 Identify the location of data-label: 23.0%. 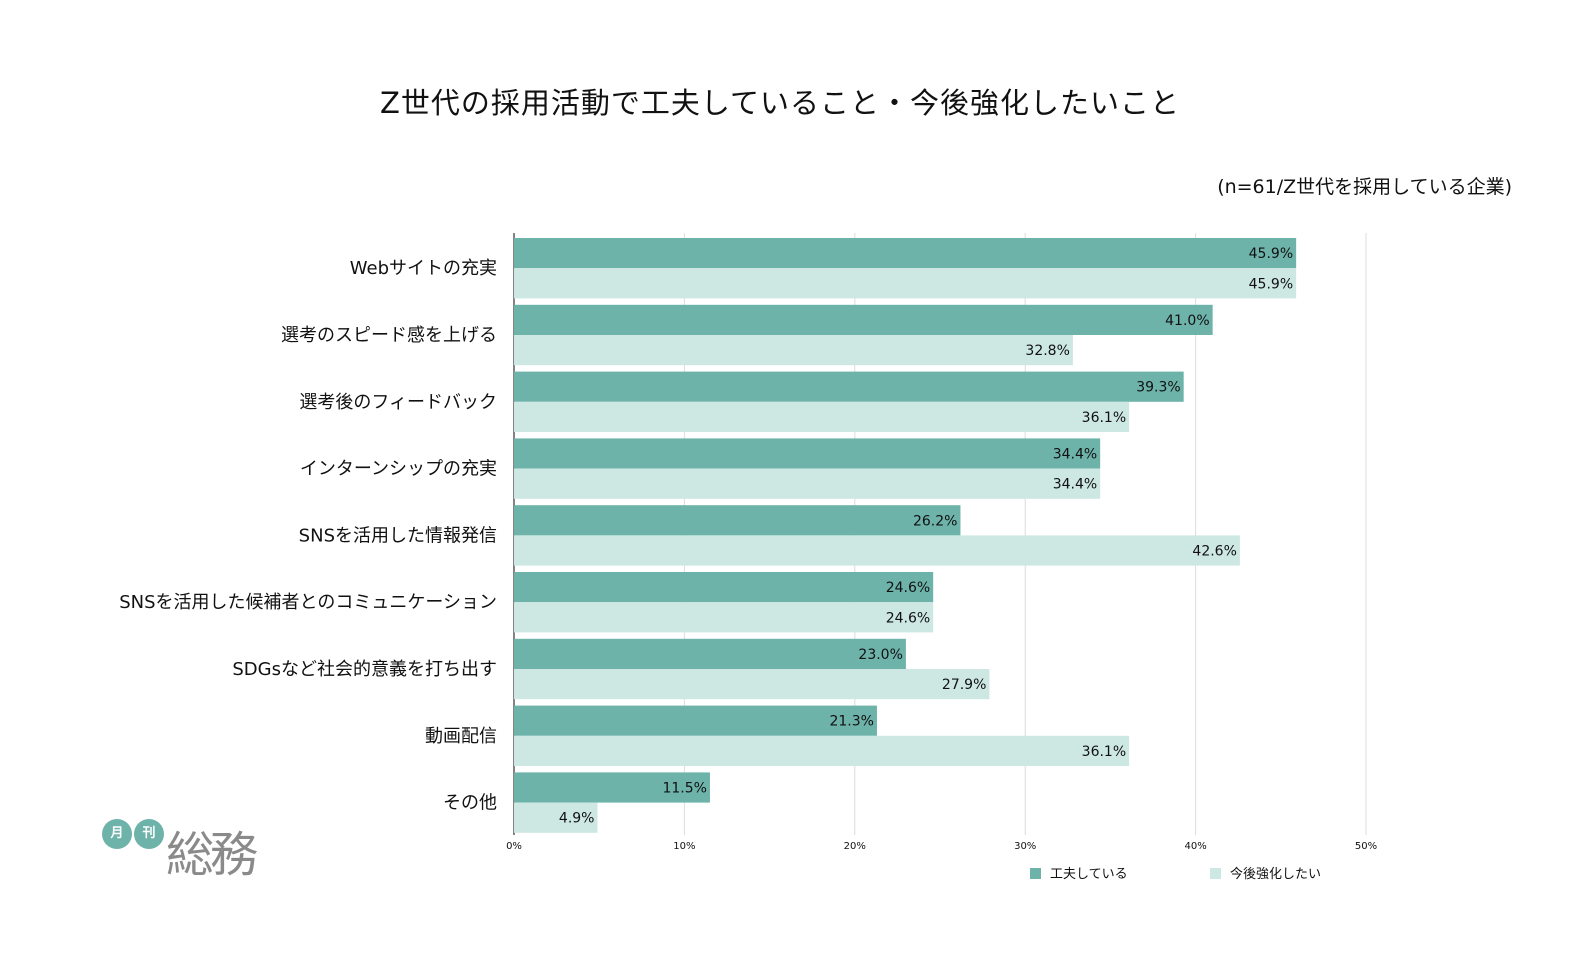
(880, 655).